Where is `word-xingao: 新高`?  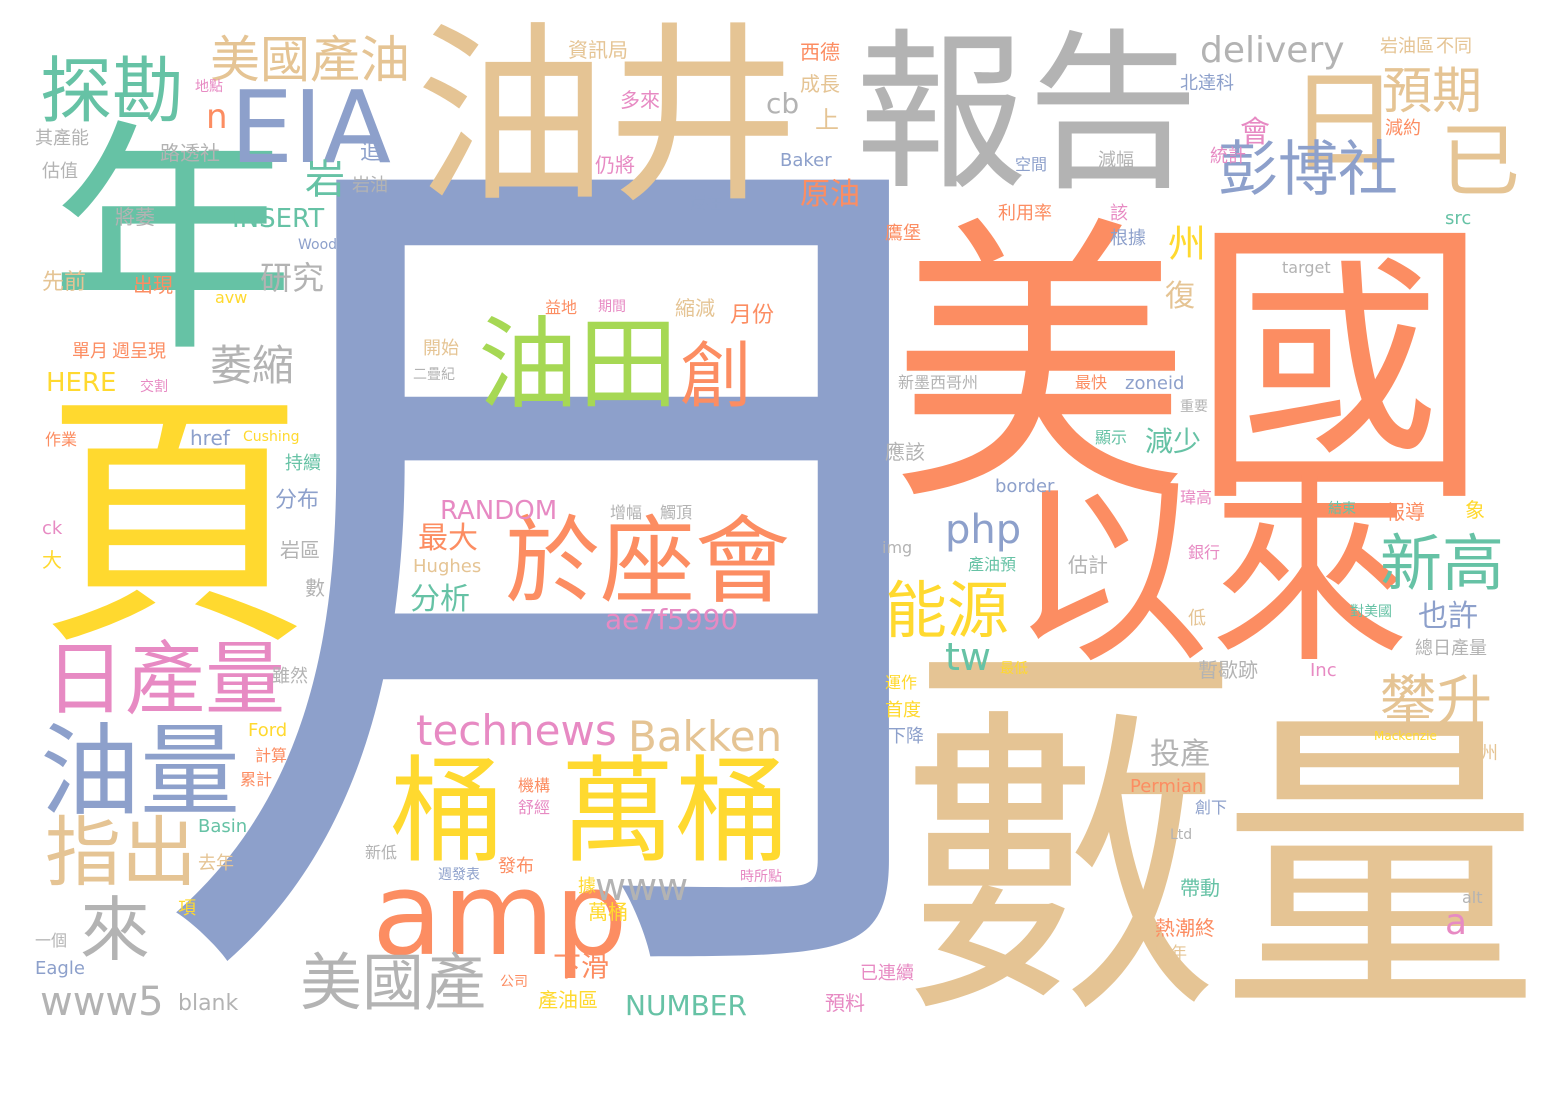
word-xingao: 新高 is located at coordinates (1442, 563).